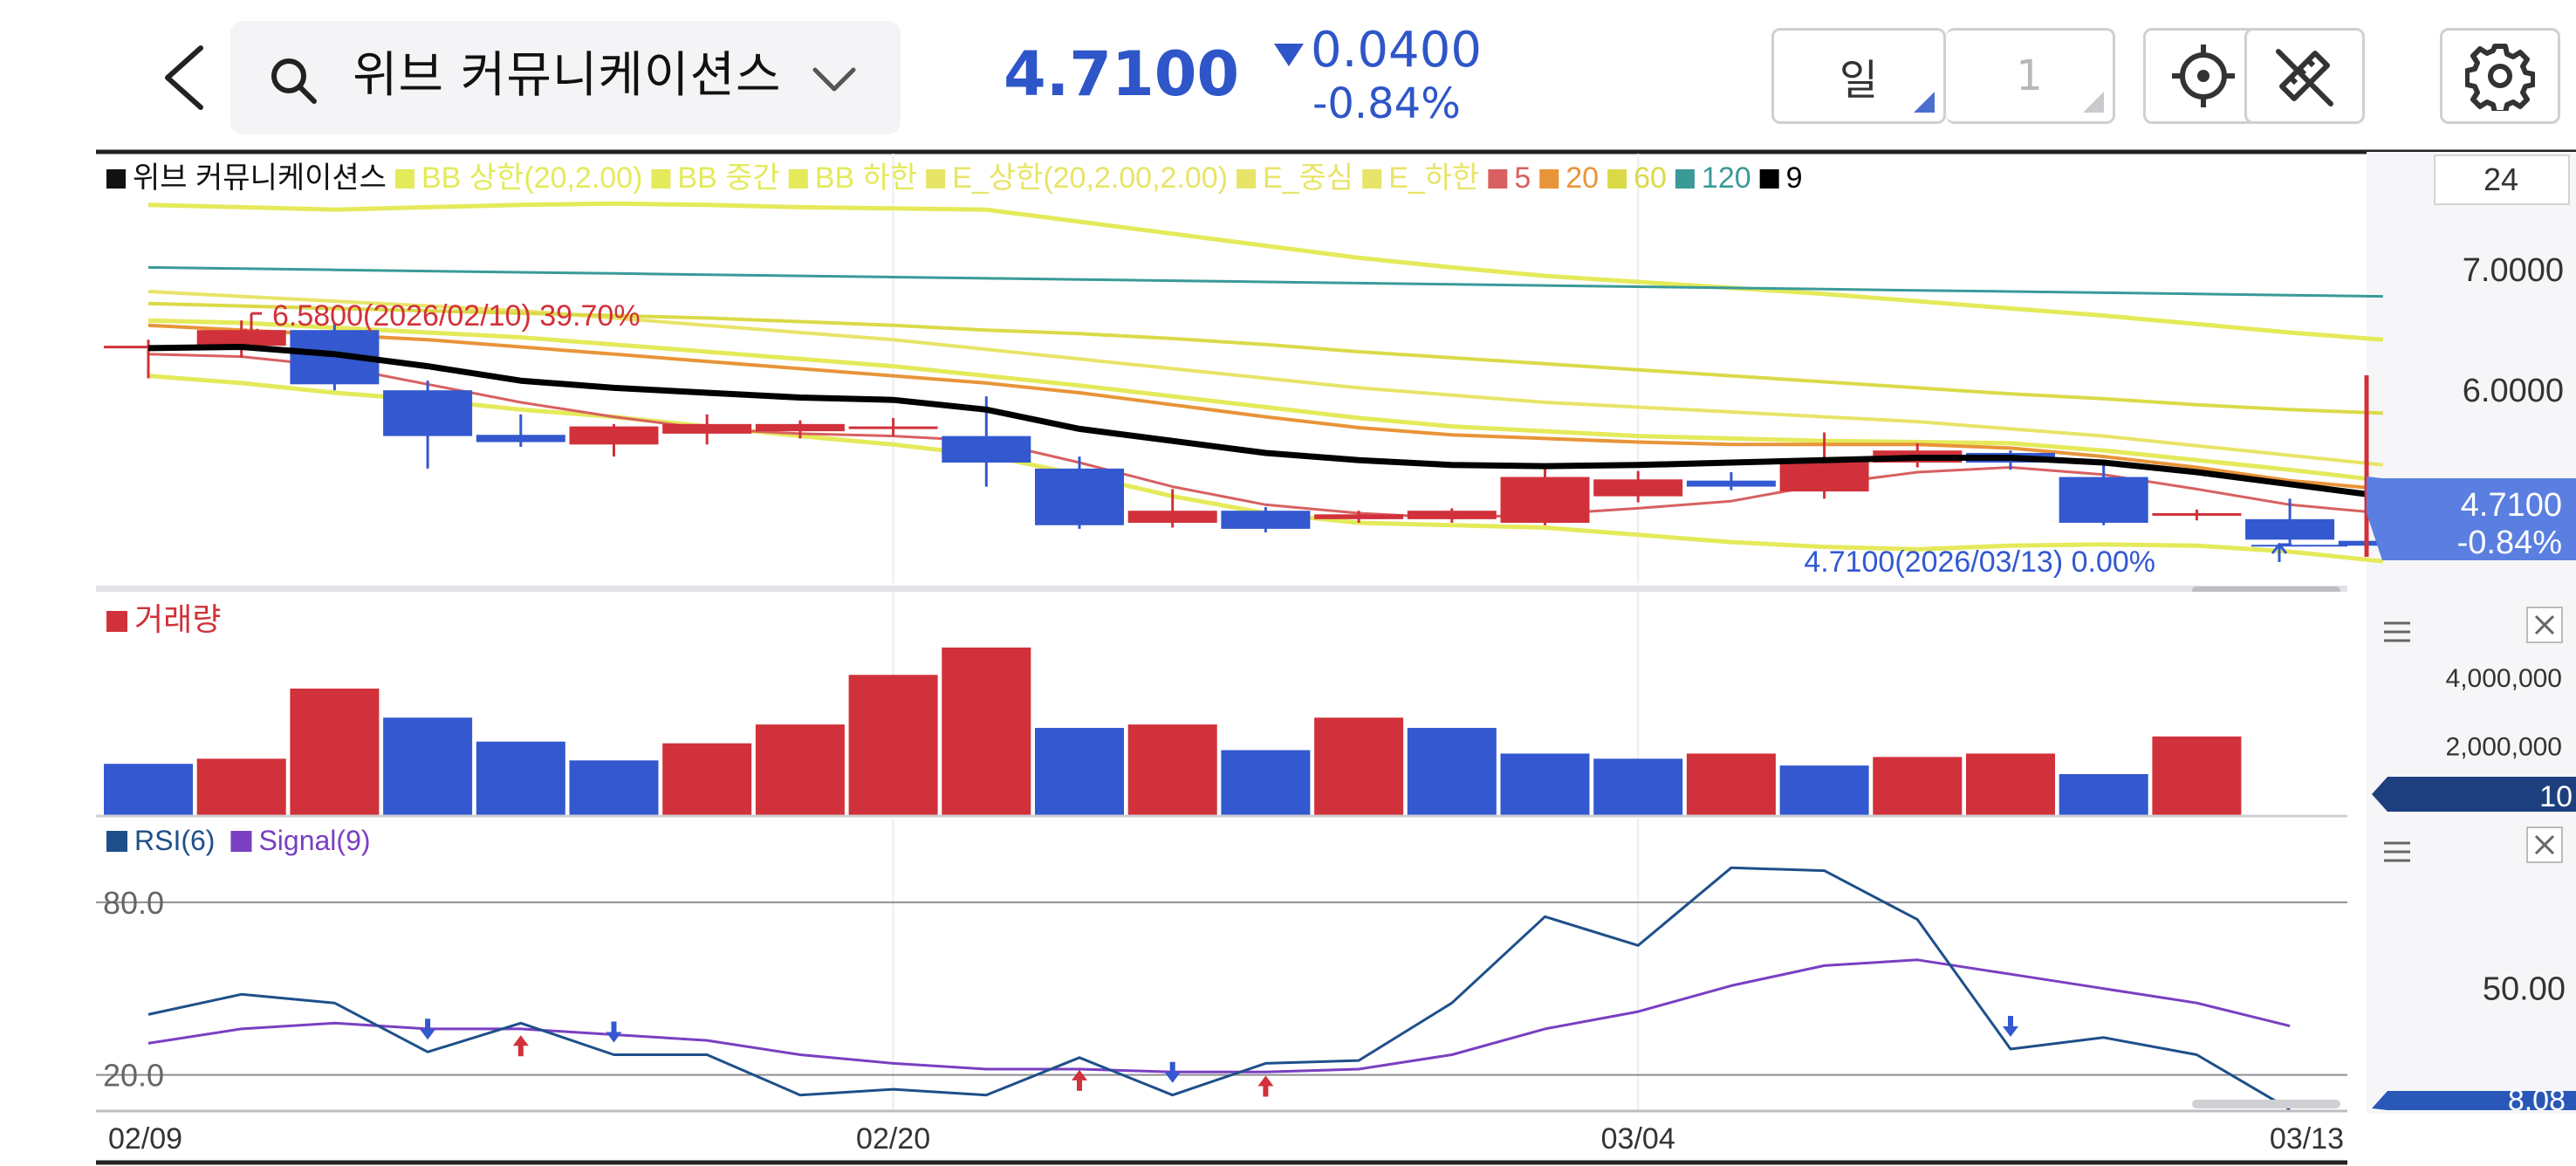 The image size is (2576, 1166). I want to click on legend-label: BB 하한, so click(866, 178).